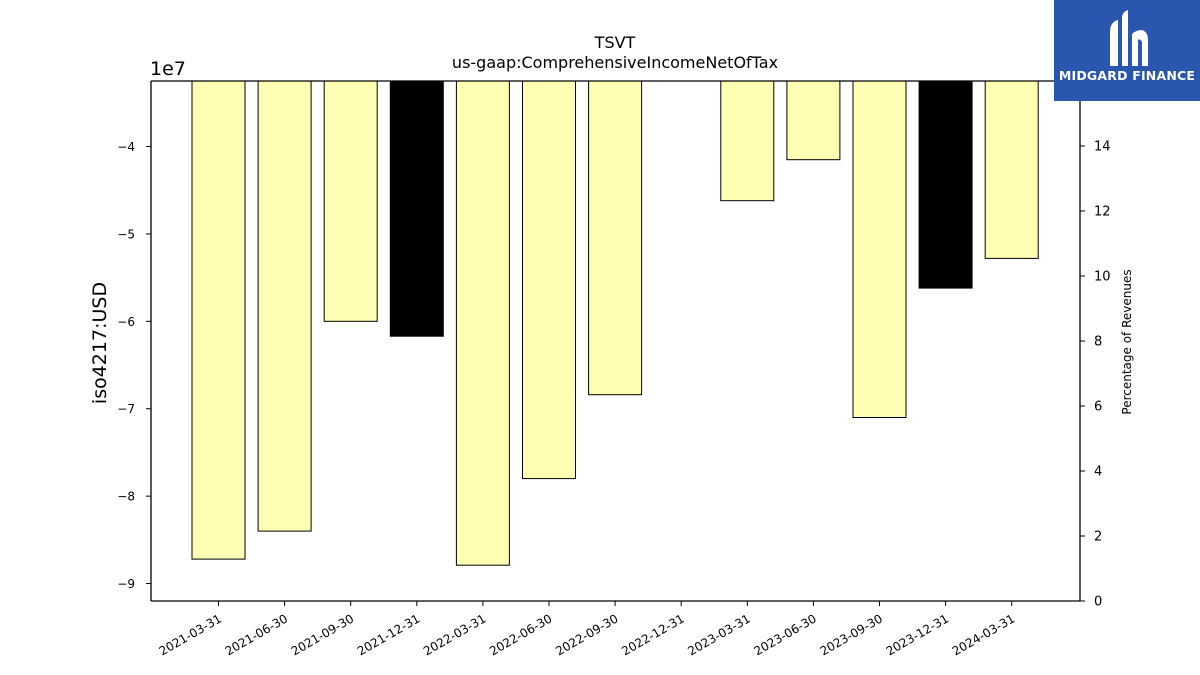 Image resolution: width=1200 pixels, height=675 pixels. What do you see at coordinates (1098, 537) in the screenshot?
I see `y2-tick-label: 2` at bounding box center [1098, 537].